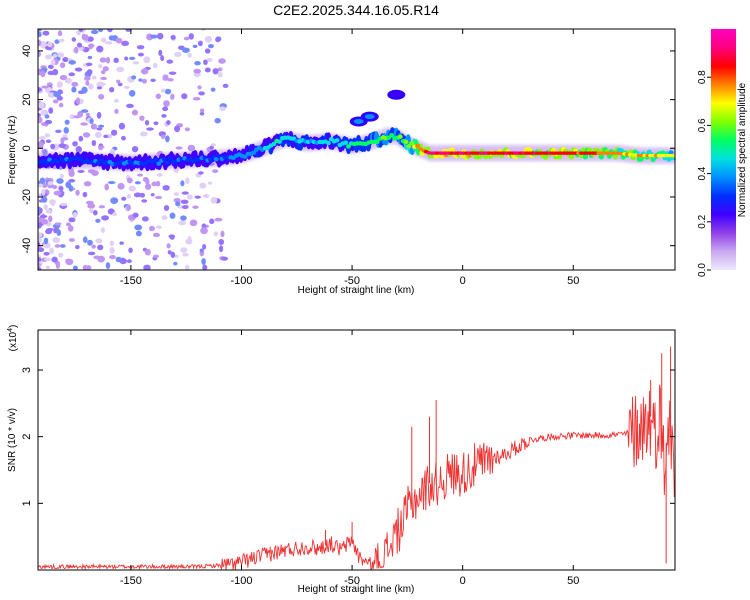 The height and width of the screenshot is (600, 750). What do you see at coordinates (742, 149) in the screenshot?
I see `colorbar-label: Normalized spectral amplitude` at bounding box center [742, 149].